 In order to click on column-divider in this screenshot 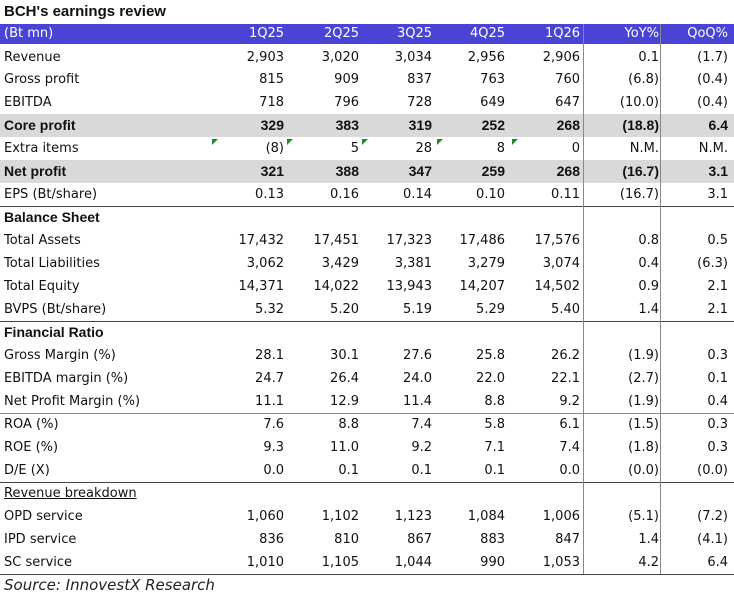, I will do `click(583, 299)`.